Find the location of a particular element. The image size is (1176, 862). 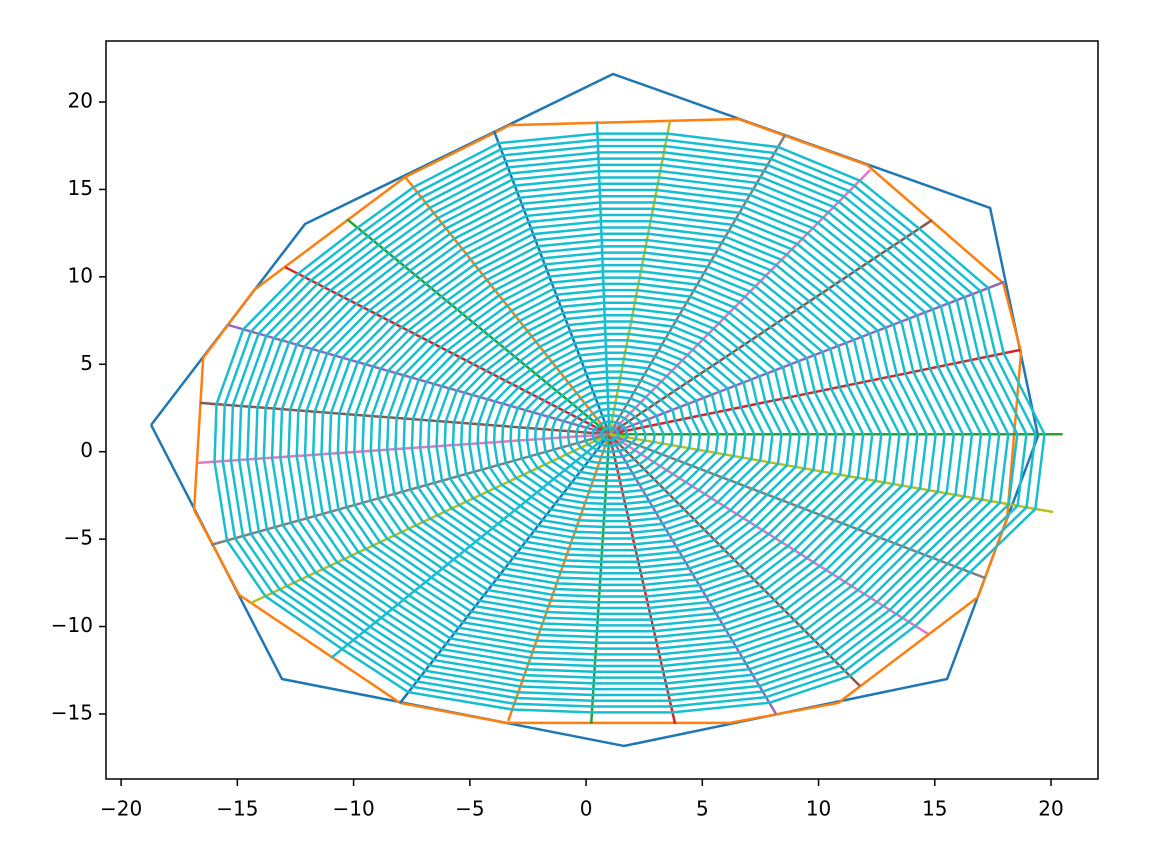

x-tick-label: 15 is located at coordinates (934, 809).